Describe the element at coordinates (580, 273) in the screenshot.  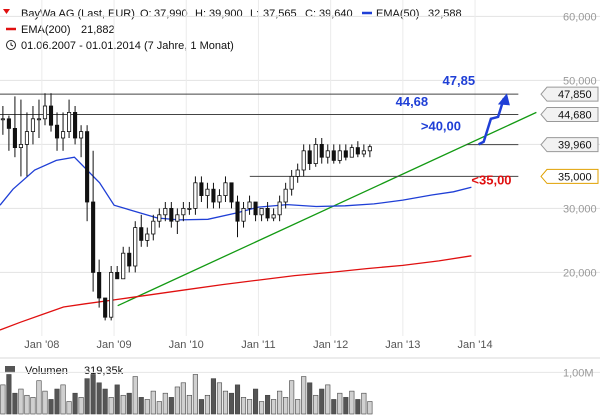
I see `y-tick-label: 20,000` at that location.